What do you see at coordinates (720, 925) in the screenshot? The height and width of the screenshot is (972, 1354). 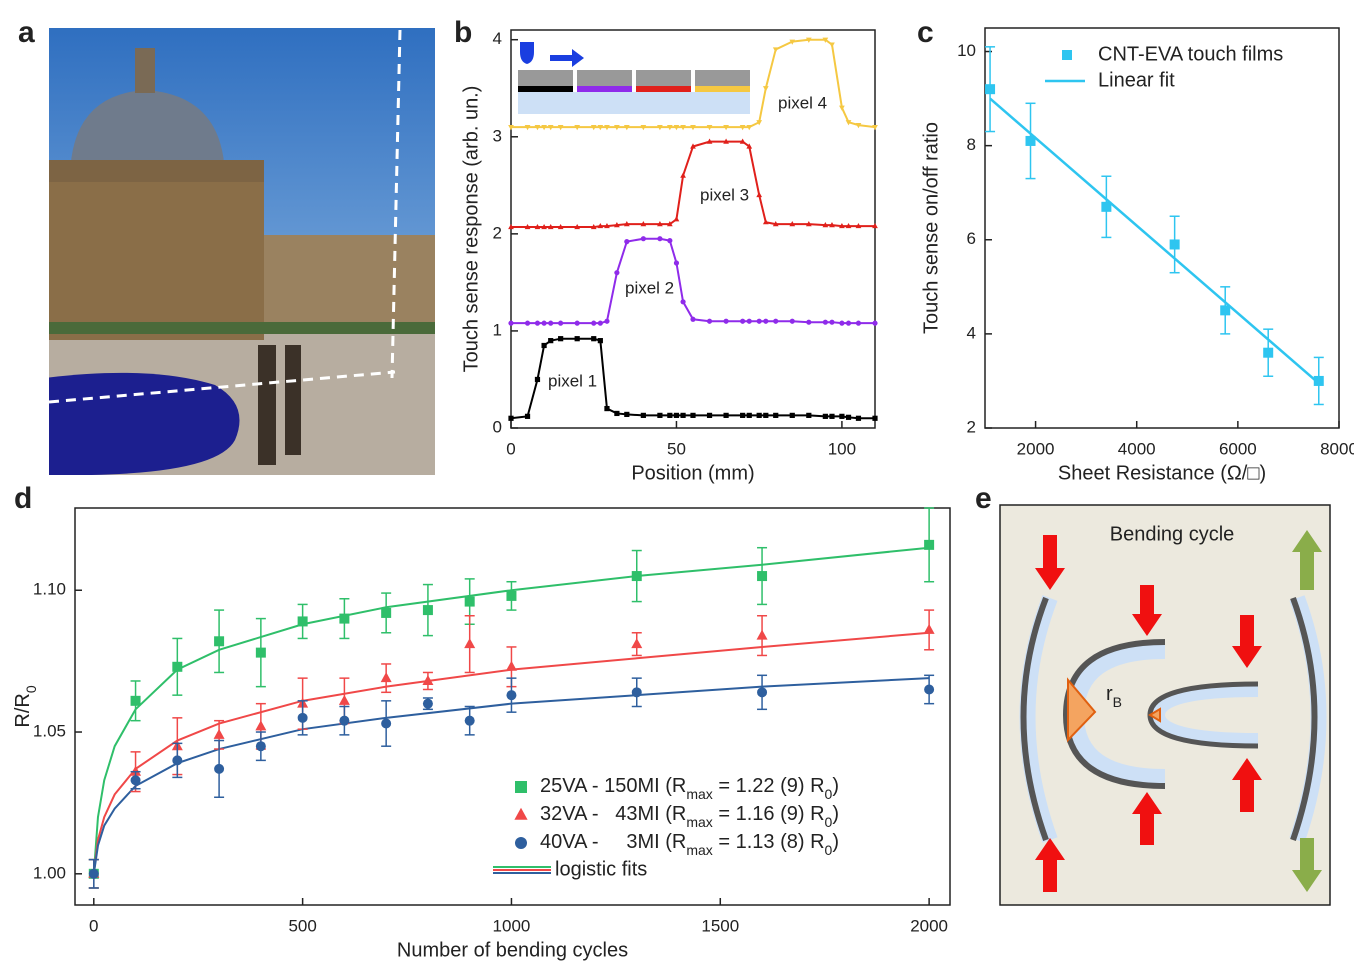 I see `x-tick-label: 1500` at bounding box center [720, 925].